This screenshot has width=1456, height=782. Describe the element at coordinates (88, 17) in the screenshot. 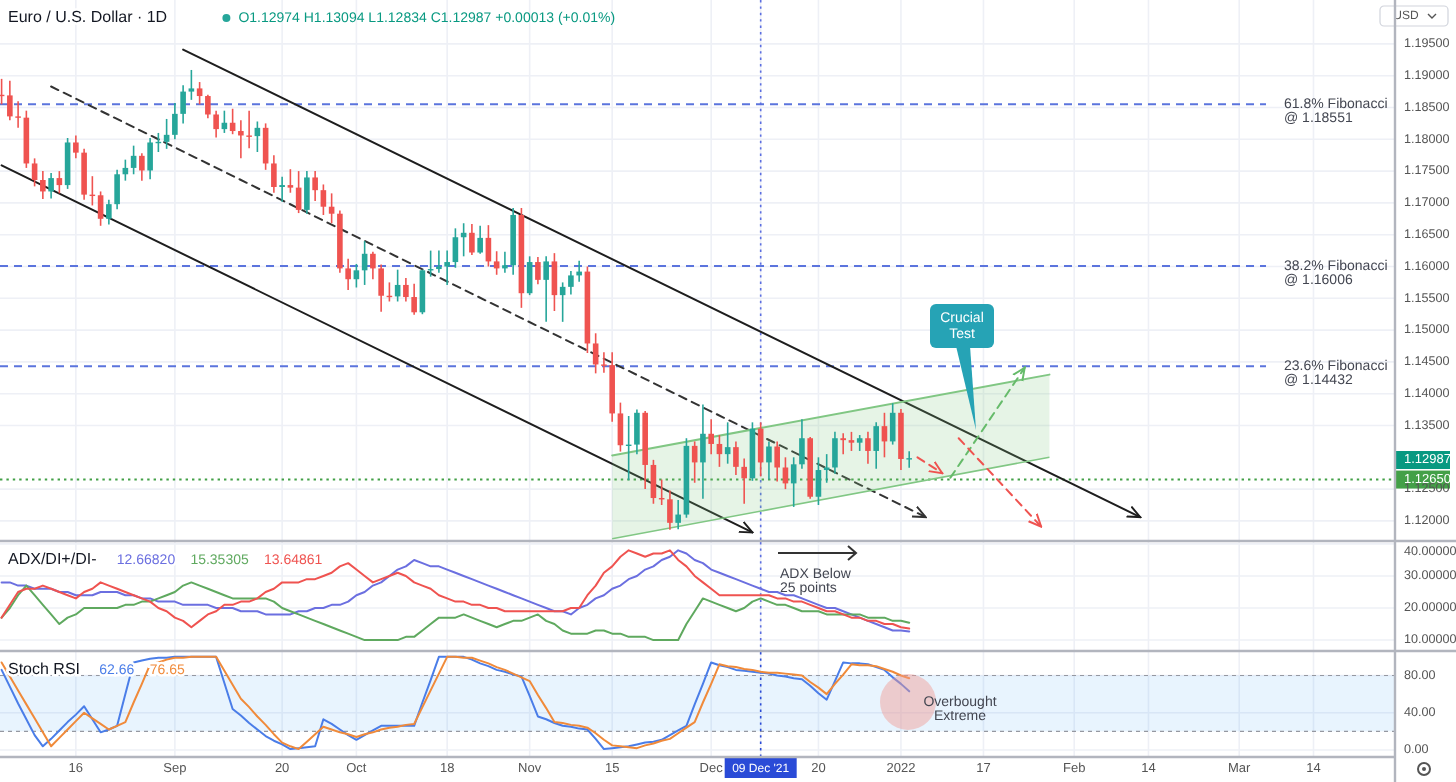

I see `text: Euro / U.S. Dollar · 1D` at that location.